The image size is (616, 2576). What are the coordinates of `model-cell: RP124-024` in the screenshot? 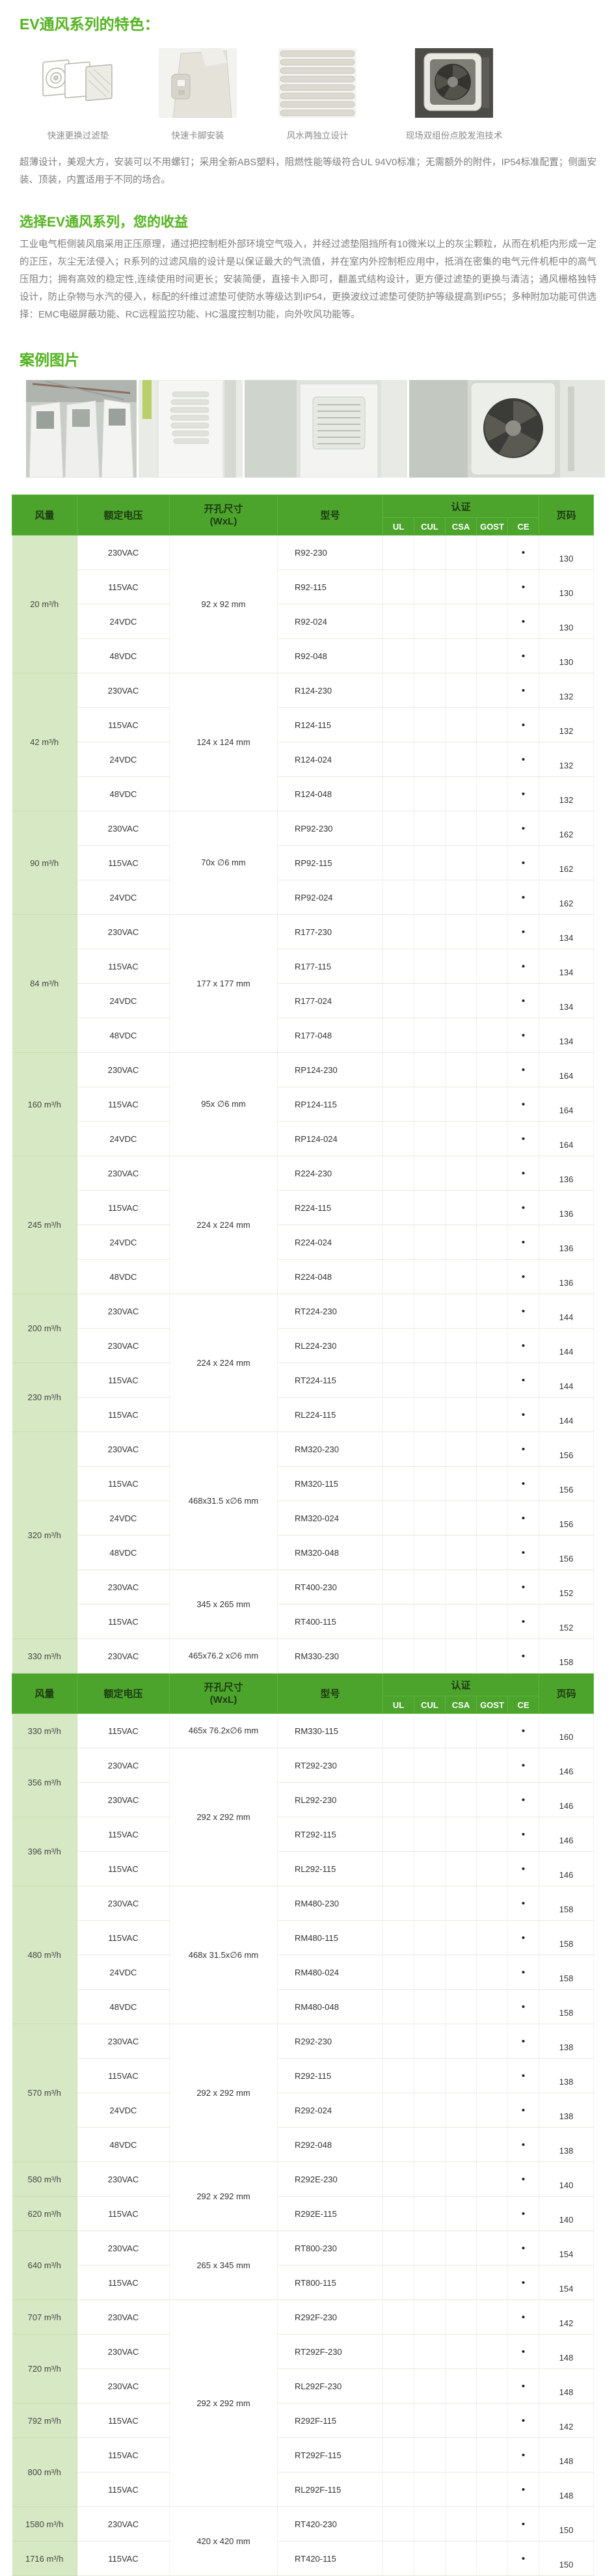 It's located at (330, 1138).